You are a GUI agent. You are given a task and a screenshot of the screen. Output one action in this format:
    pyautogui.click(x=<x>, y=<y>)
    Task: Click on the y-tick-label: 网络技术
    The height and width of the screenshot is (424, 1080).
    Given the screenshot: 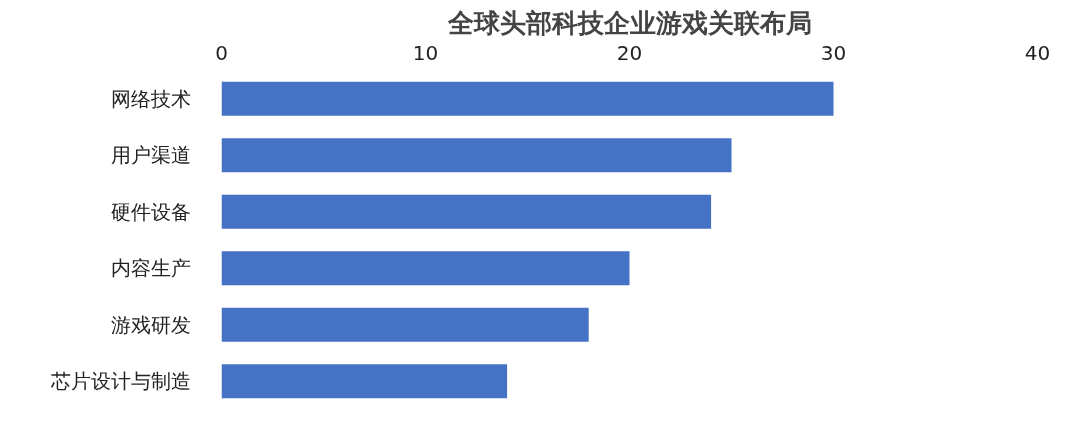 What is the action you would take?
    pyautogui.click(x=150, y=98)
    